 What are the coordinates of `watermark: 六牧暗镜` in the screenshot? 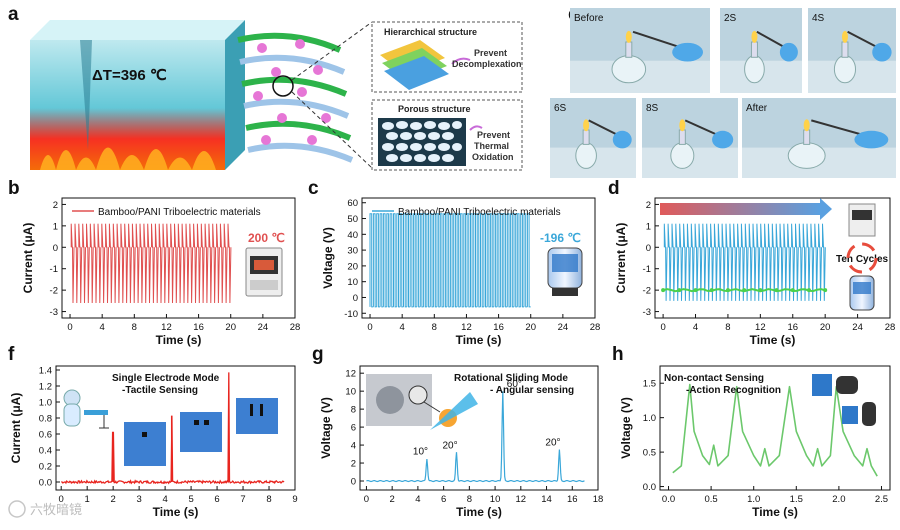 It's located at (45, 509).